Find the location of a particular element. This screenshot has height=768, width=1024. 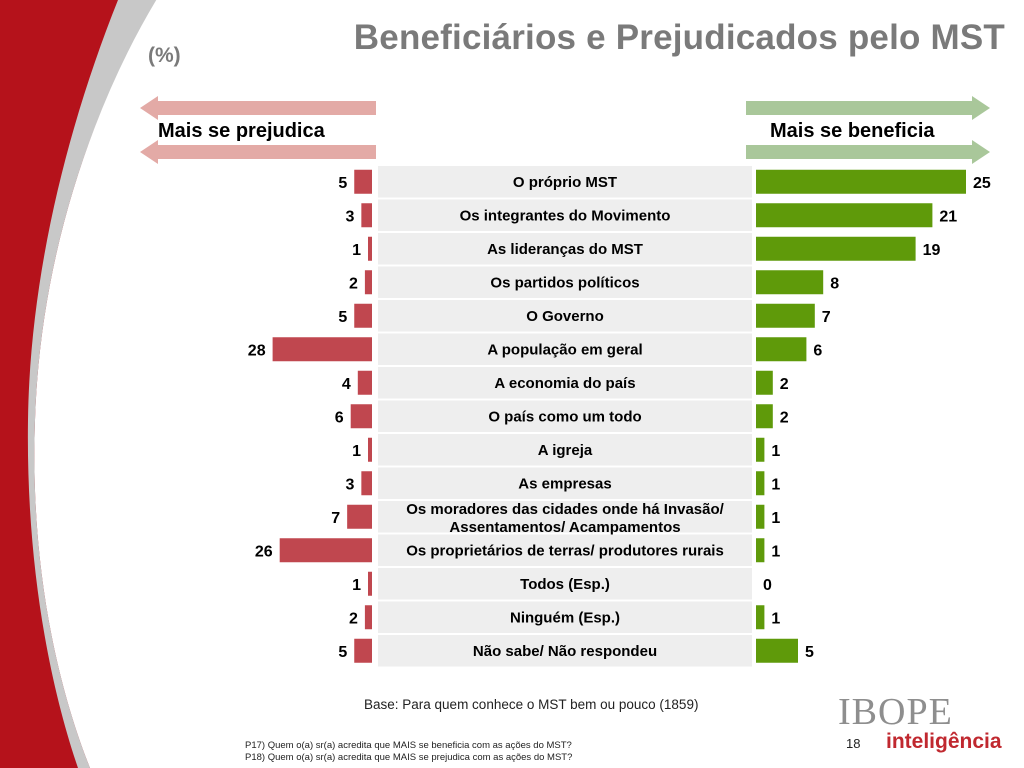

value-label-beneficia: 19 is located at coordinates (932, 250).